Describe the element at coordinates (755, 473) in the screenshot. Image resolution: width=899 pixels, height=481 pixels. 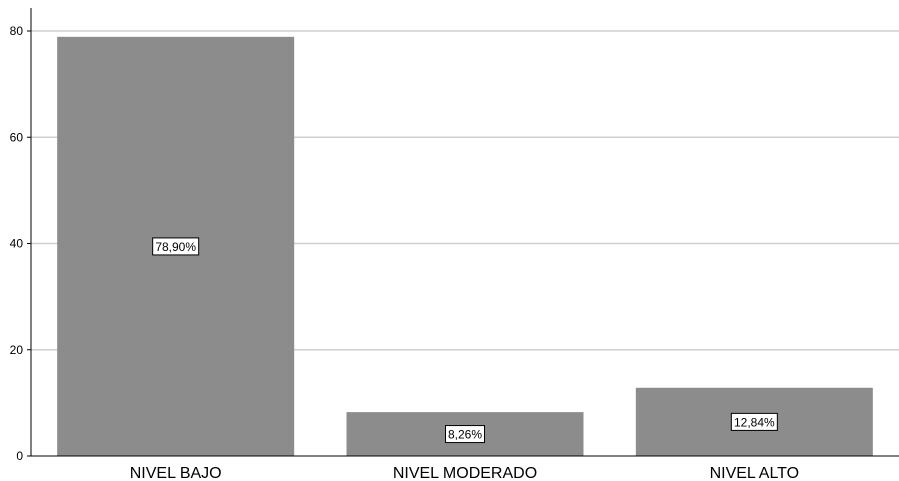
I see `x-category-label: NIVEL ALTO` at that location.